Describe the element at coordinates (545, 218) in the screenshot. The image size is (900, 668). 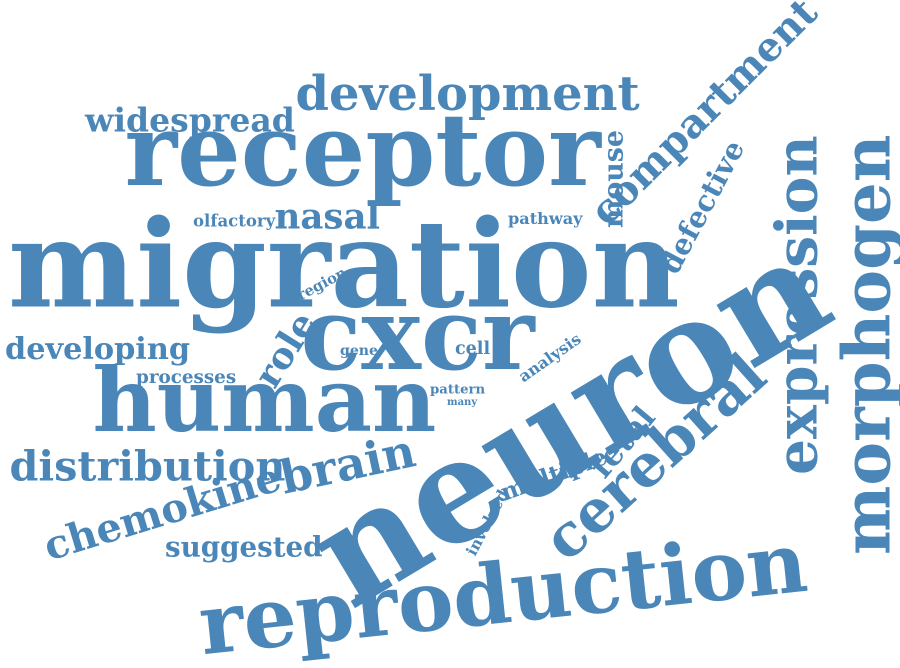
I see `word-pathway: pathway` at that location.